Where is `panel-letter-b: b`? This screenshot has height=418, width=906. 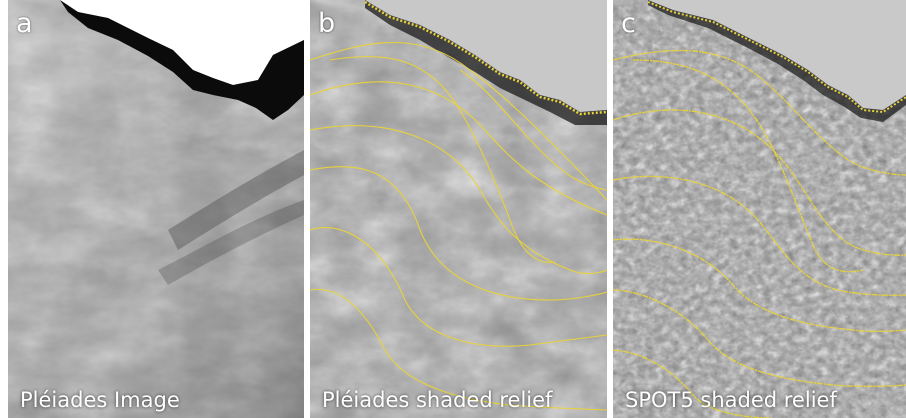
panel-letter-b: b is located at coordinates (327, 23).